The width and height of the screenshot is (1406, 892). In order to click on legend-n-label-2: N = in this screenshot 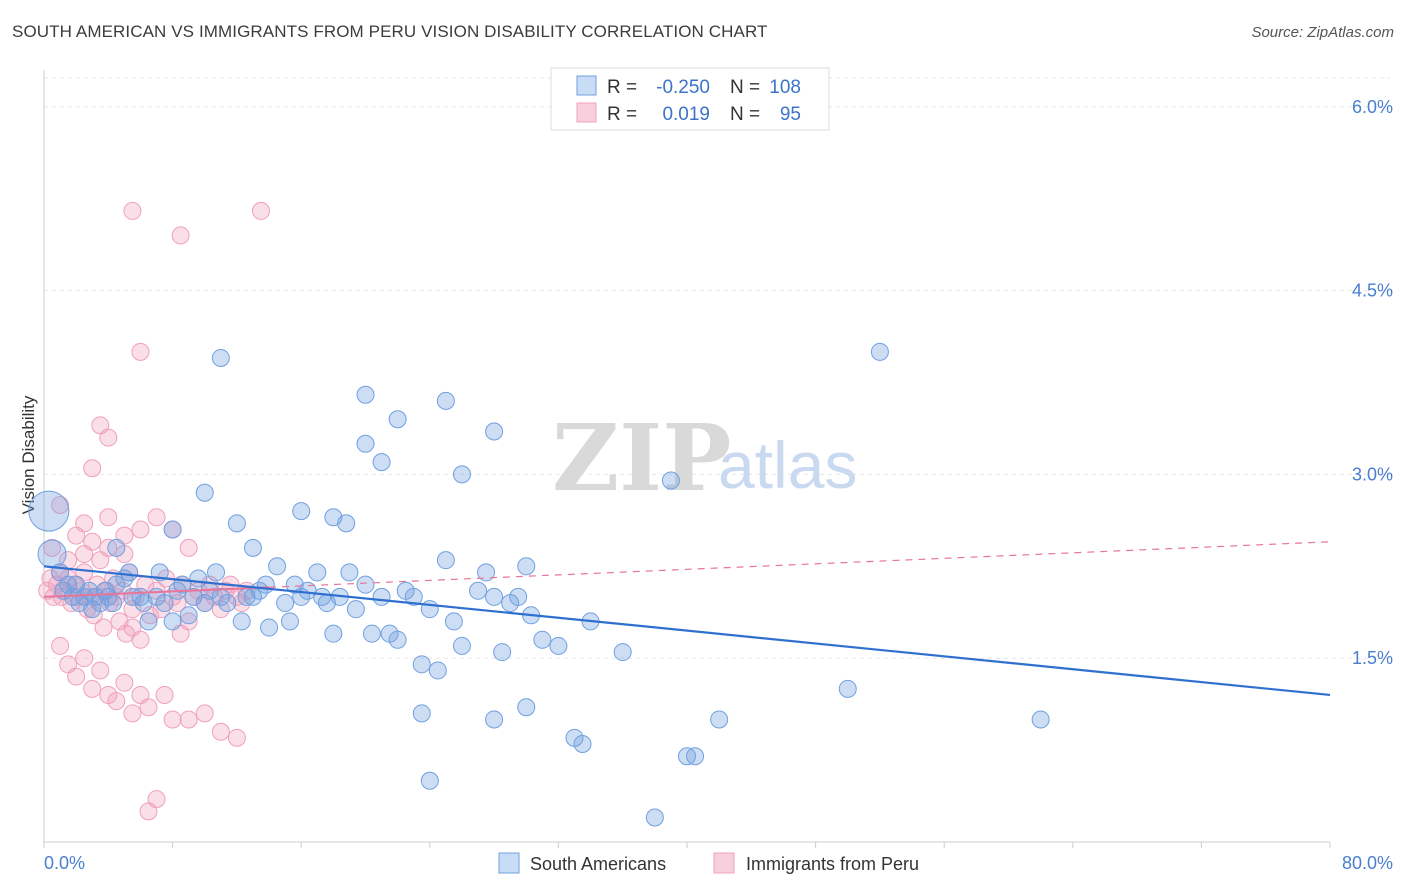, I will do `click(745, 114)`.